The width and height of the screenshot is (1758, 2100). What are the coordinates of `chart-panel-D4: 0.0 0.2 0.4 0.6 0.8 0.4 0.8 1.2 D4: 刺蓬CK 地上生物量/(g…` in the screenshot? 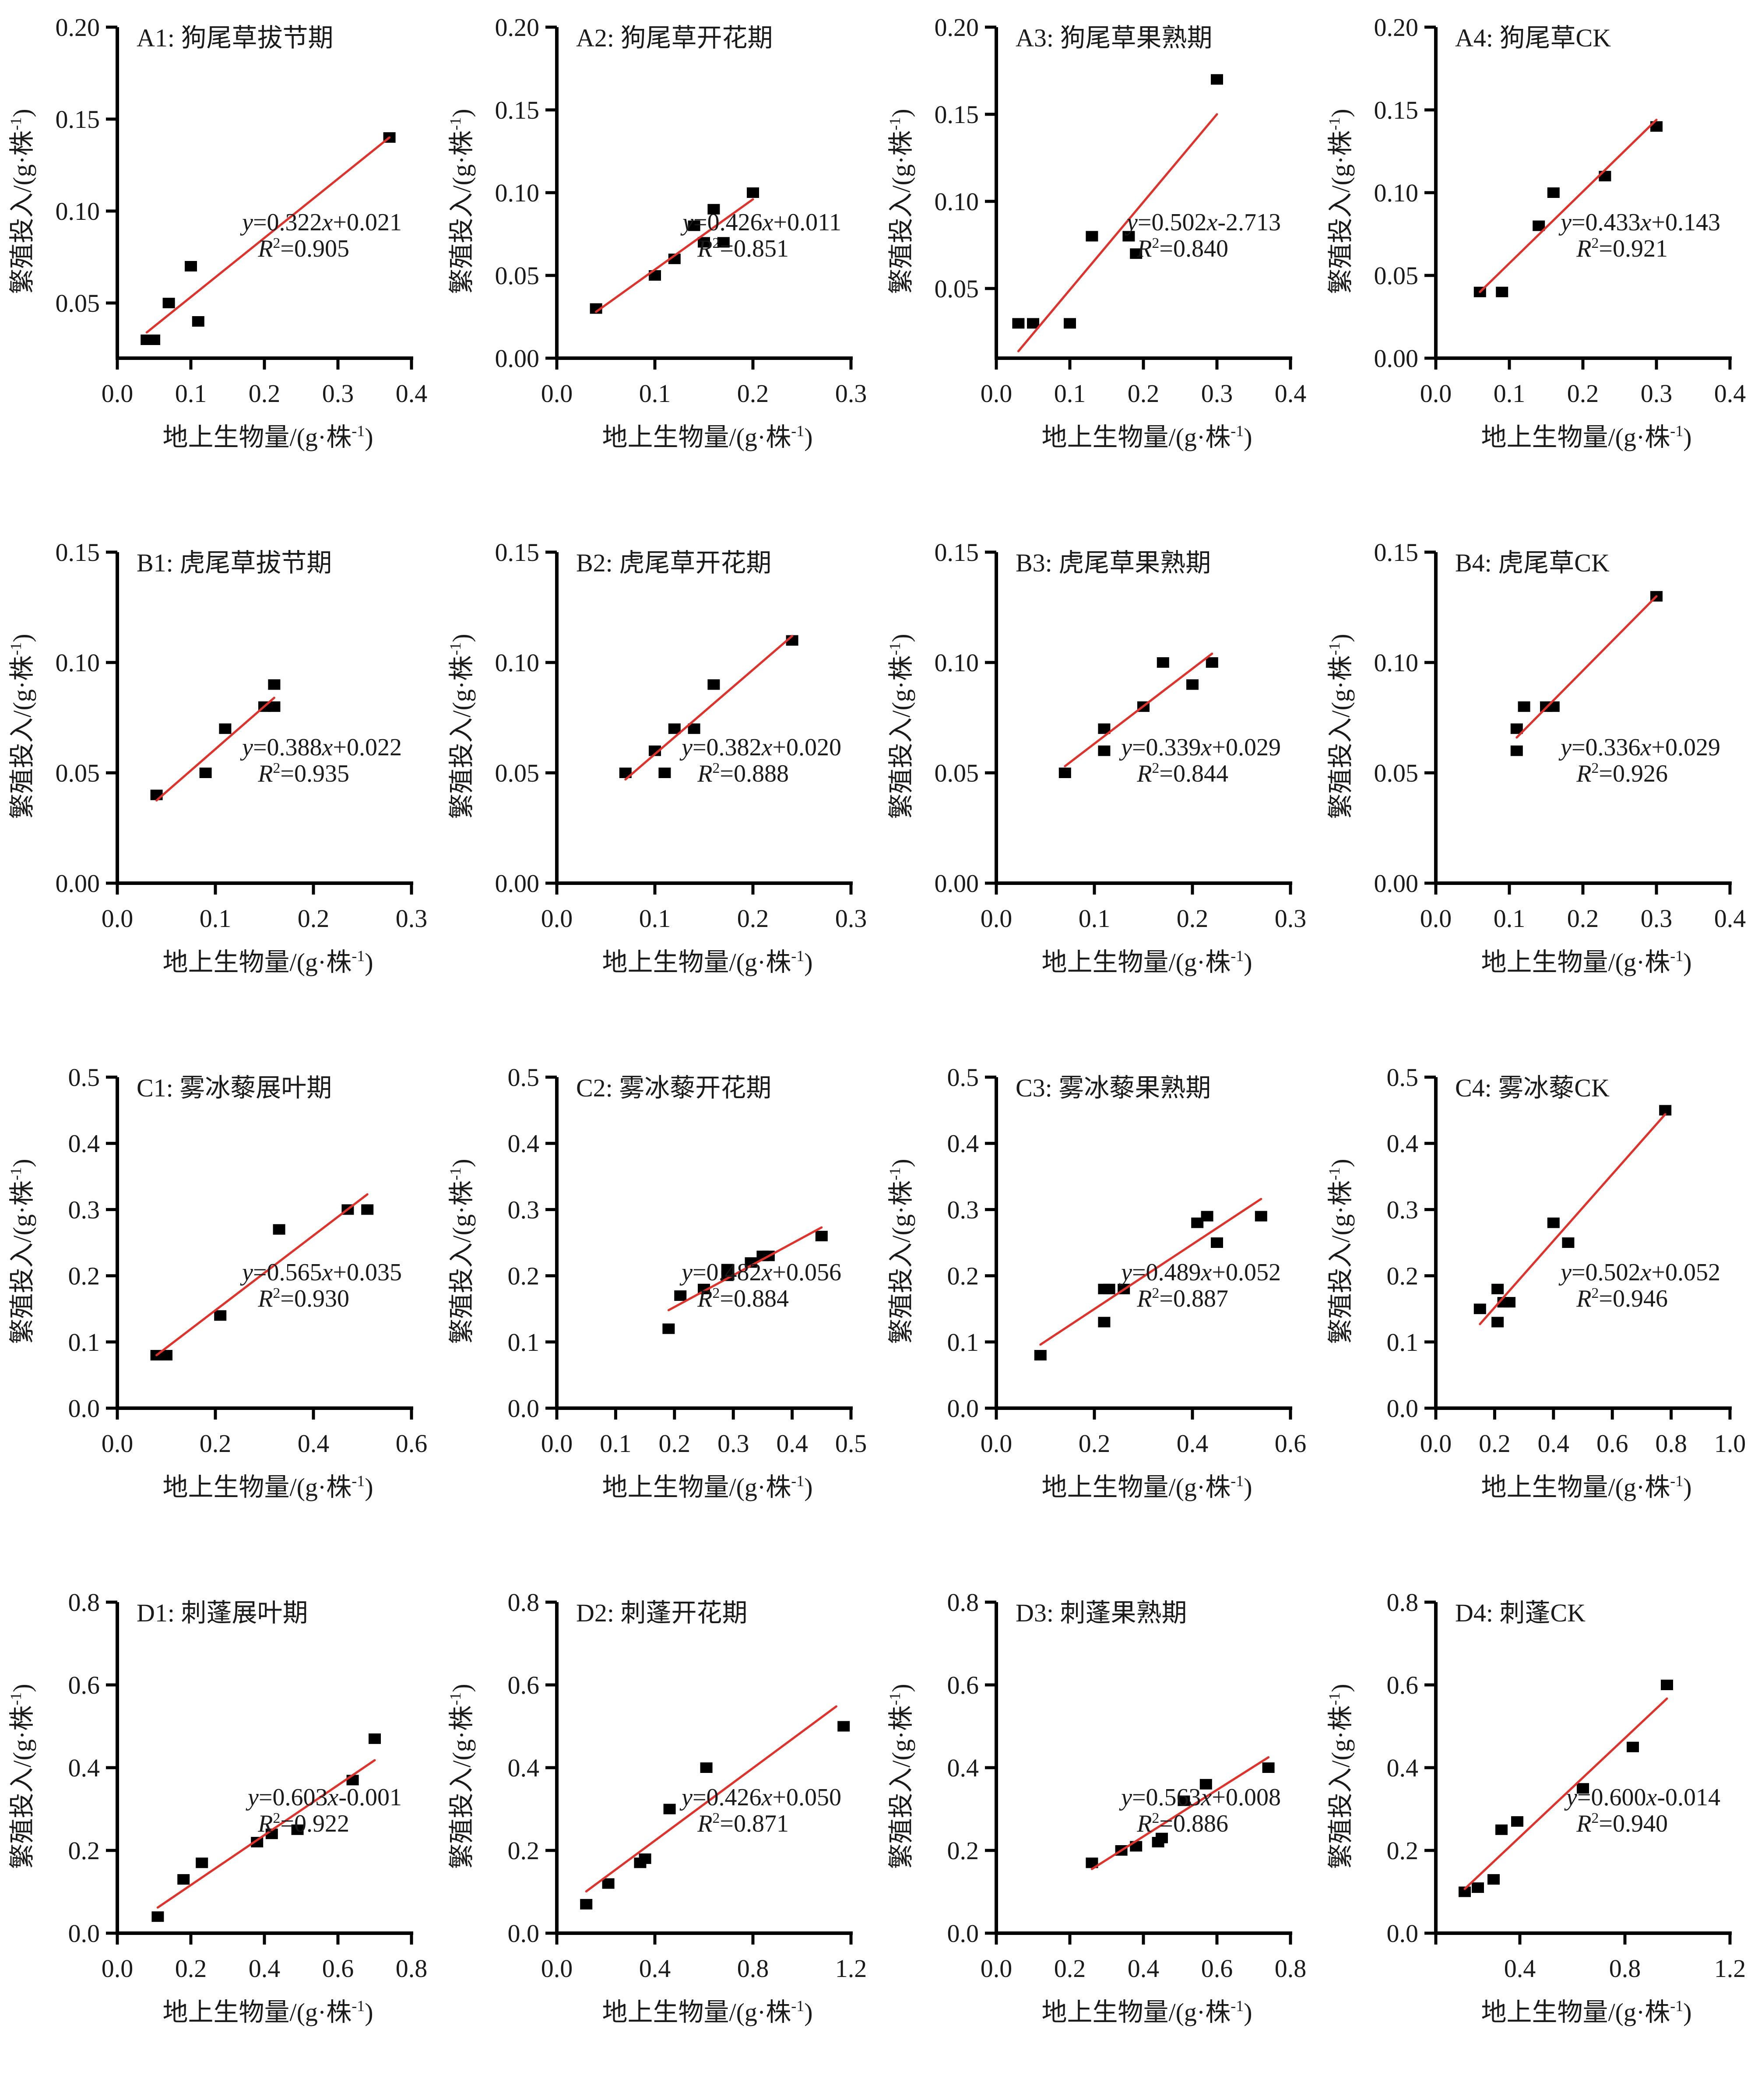 It's located at (1538, 1837).